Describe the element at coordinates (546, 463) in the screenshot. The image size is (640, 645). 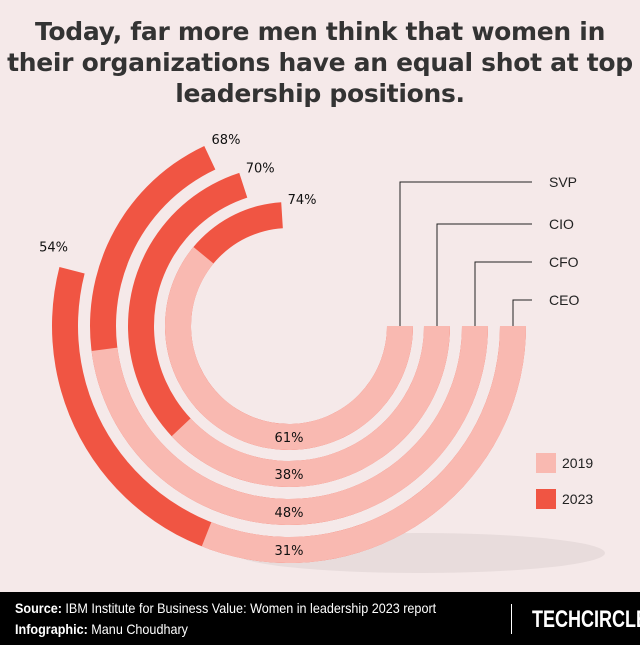
I see `legend-swatch-2019` at that location.